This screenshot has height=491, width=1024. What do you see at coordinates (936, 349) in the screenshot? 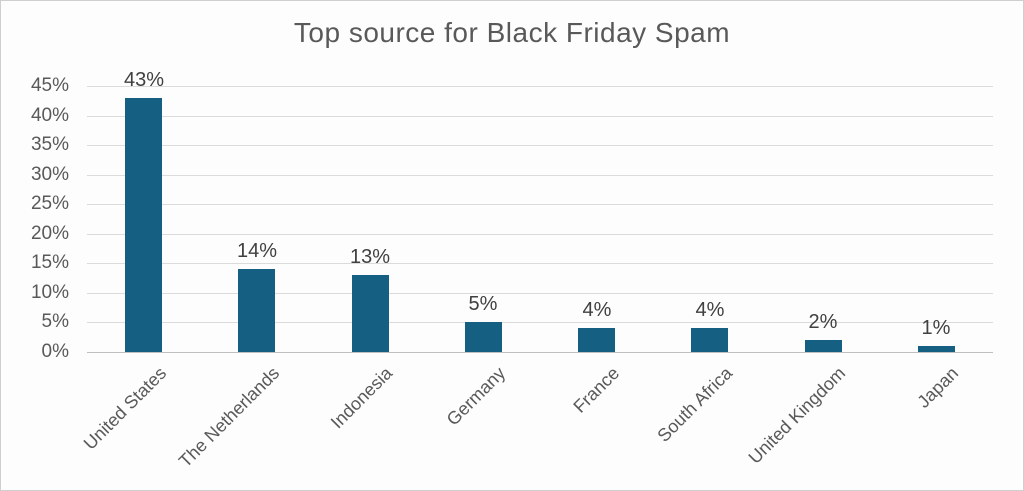
I see `bar-japan` at bounding box center [936, 349].